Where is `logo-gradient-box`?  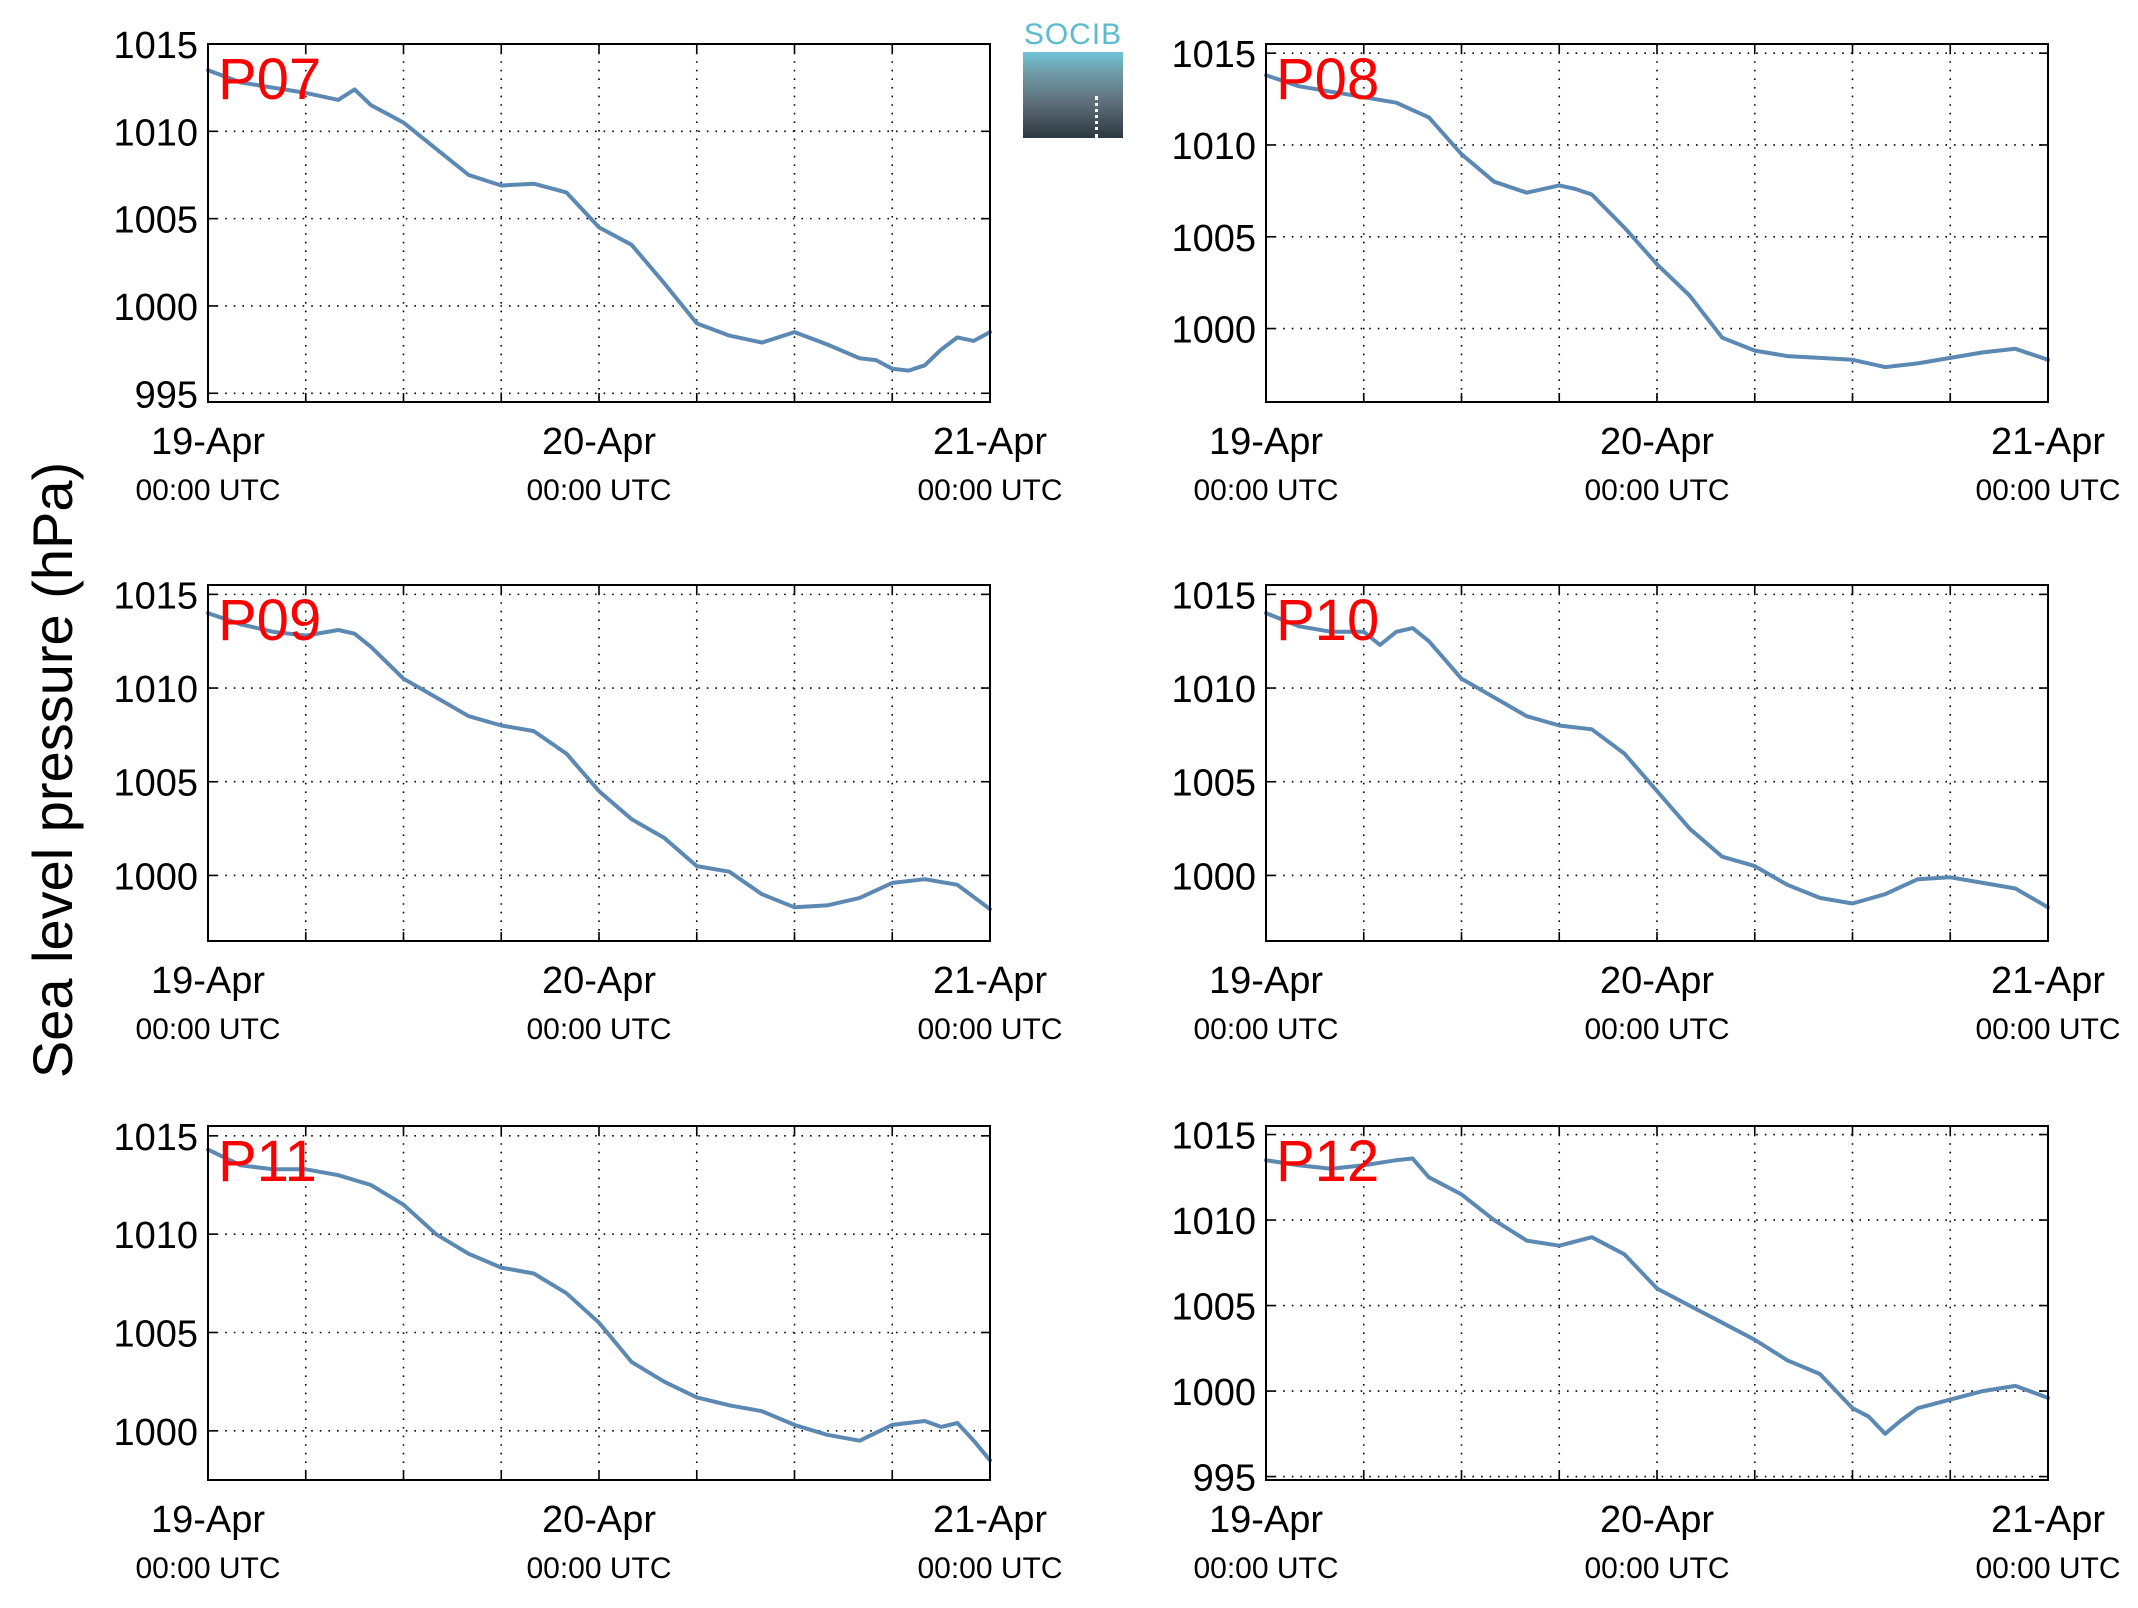 logo-gradient-box is located at coordinates (1073, 95).